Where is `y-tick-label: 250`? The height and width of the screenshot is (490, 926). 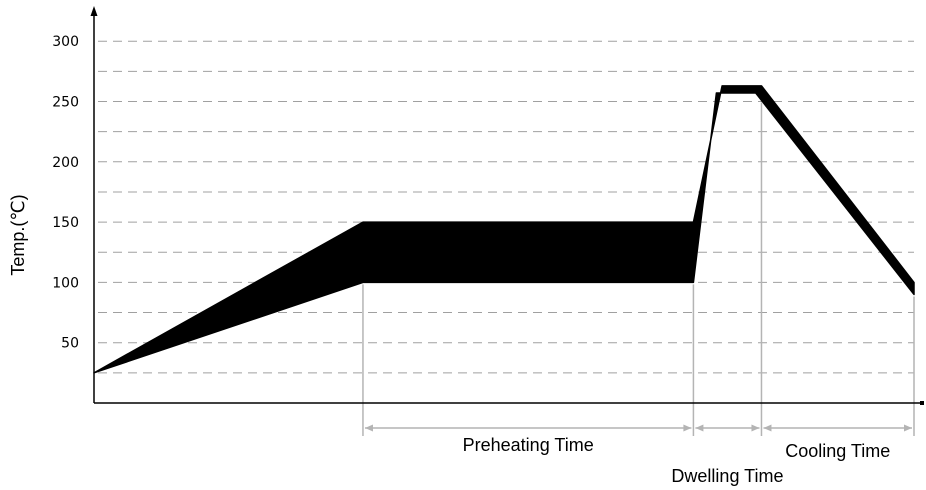 y-tick-label: 250 is located at coordinates (65, 103).